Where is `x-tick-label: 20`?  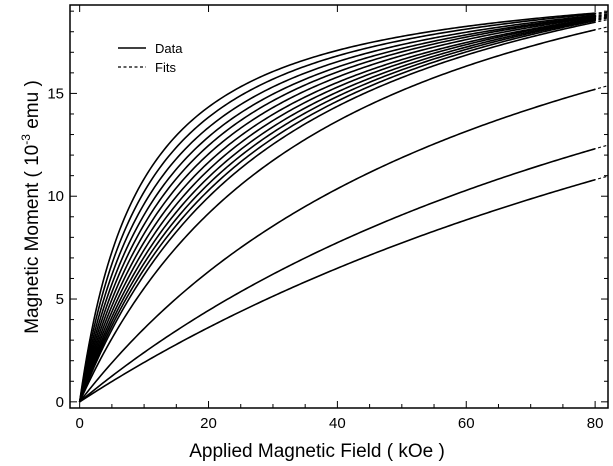
x-tick-label: 20 is located at coordinates (208, 423).